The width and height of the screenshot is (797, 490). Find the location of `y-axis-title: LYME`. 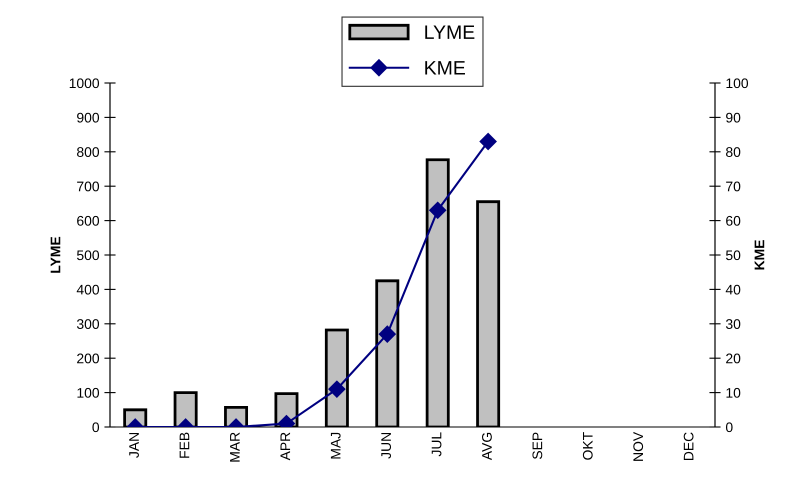

y-axis-title: LYME is located at coordinates (55, 254).